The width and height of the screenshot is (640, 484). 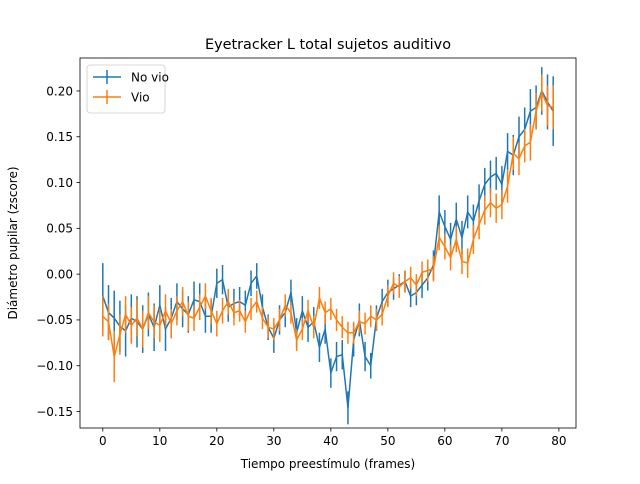 I want to click on y-tick-label: 0.10, so click(x=59, y=183).